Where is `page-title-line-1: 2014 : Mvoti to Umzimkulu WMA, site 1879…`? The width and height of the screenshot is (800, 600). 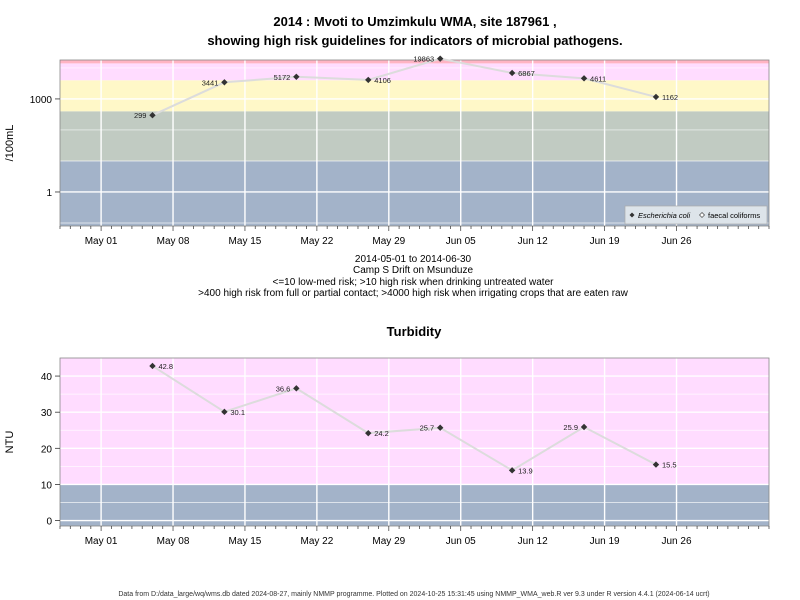 page-title-line-1: 2014 : Mvoti to Umzimkulu WMA, site 1879… is located at coordinates (414, 21).